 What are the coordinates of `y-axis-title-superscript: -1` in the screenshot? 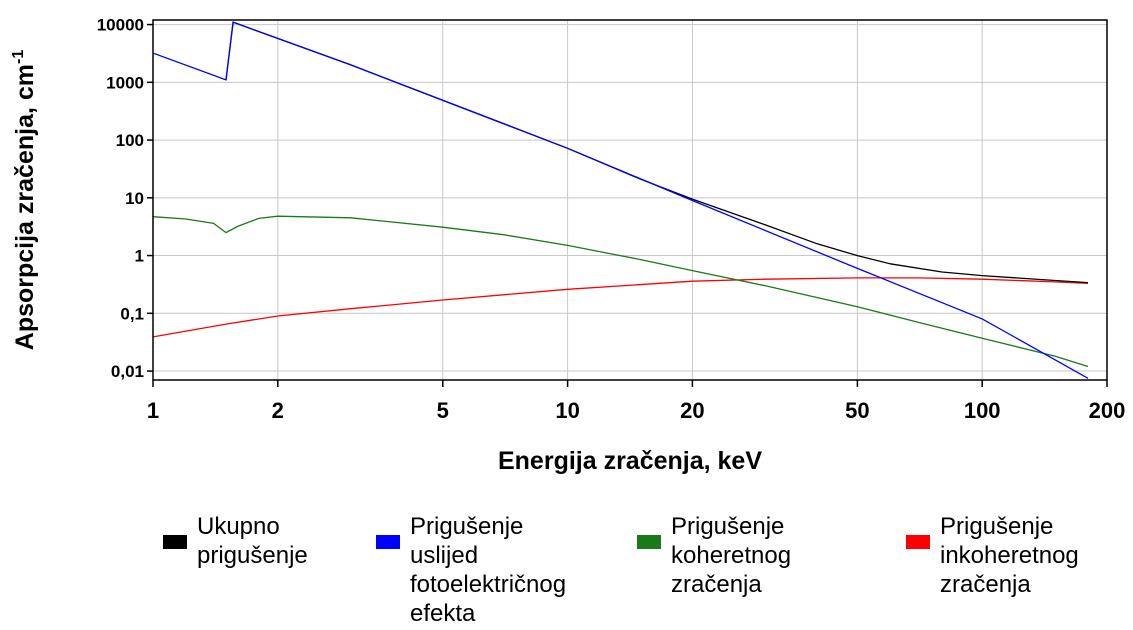 It's located at (18, 57).